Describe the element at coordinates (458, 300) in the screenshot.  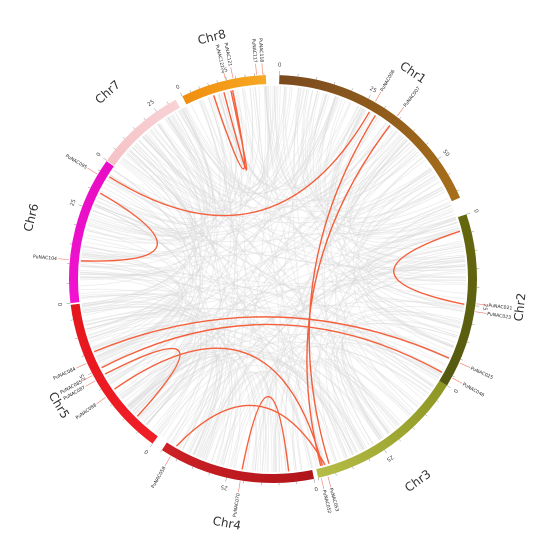
I see `chromosome-arc-chr2` at that location.